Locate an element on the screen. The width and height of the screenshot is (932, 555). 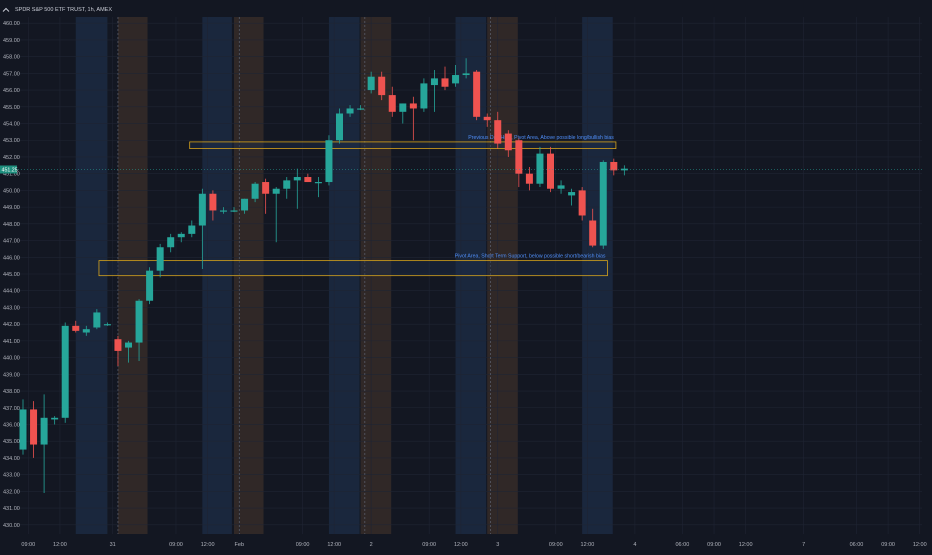
chart-header: SPDR S&P 500 ETF TRUST, 1h, AMEX is located at coordinates (56, 10).